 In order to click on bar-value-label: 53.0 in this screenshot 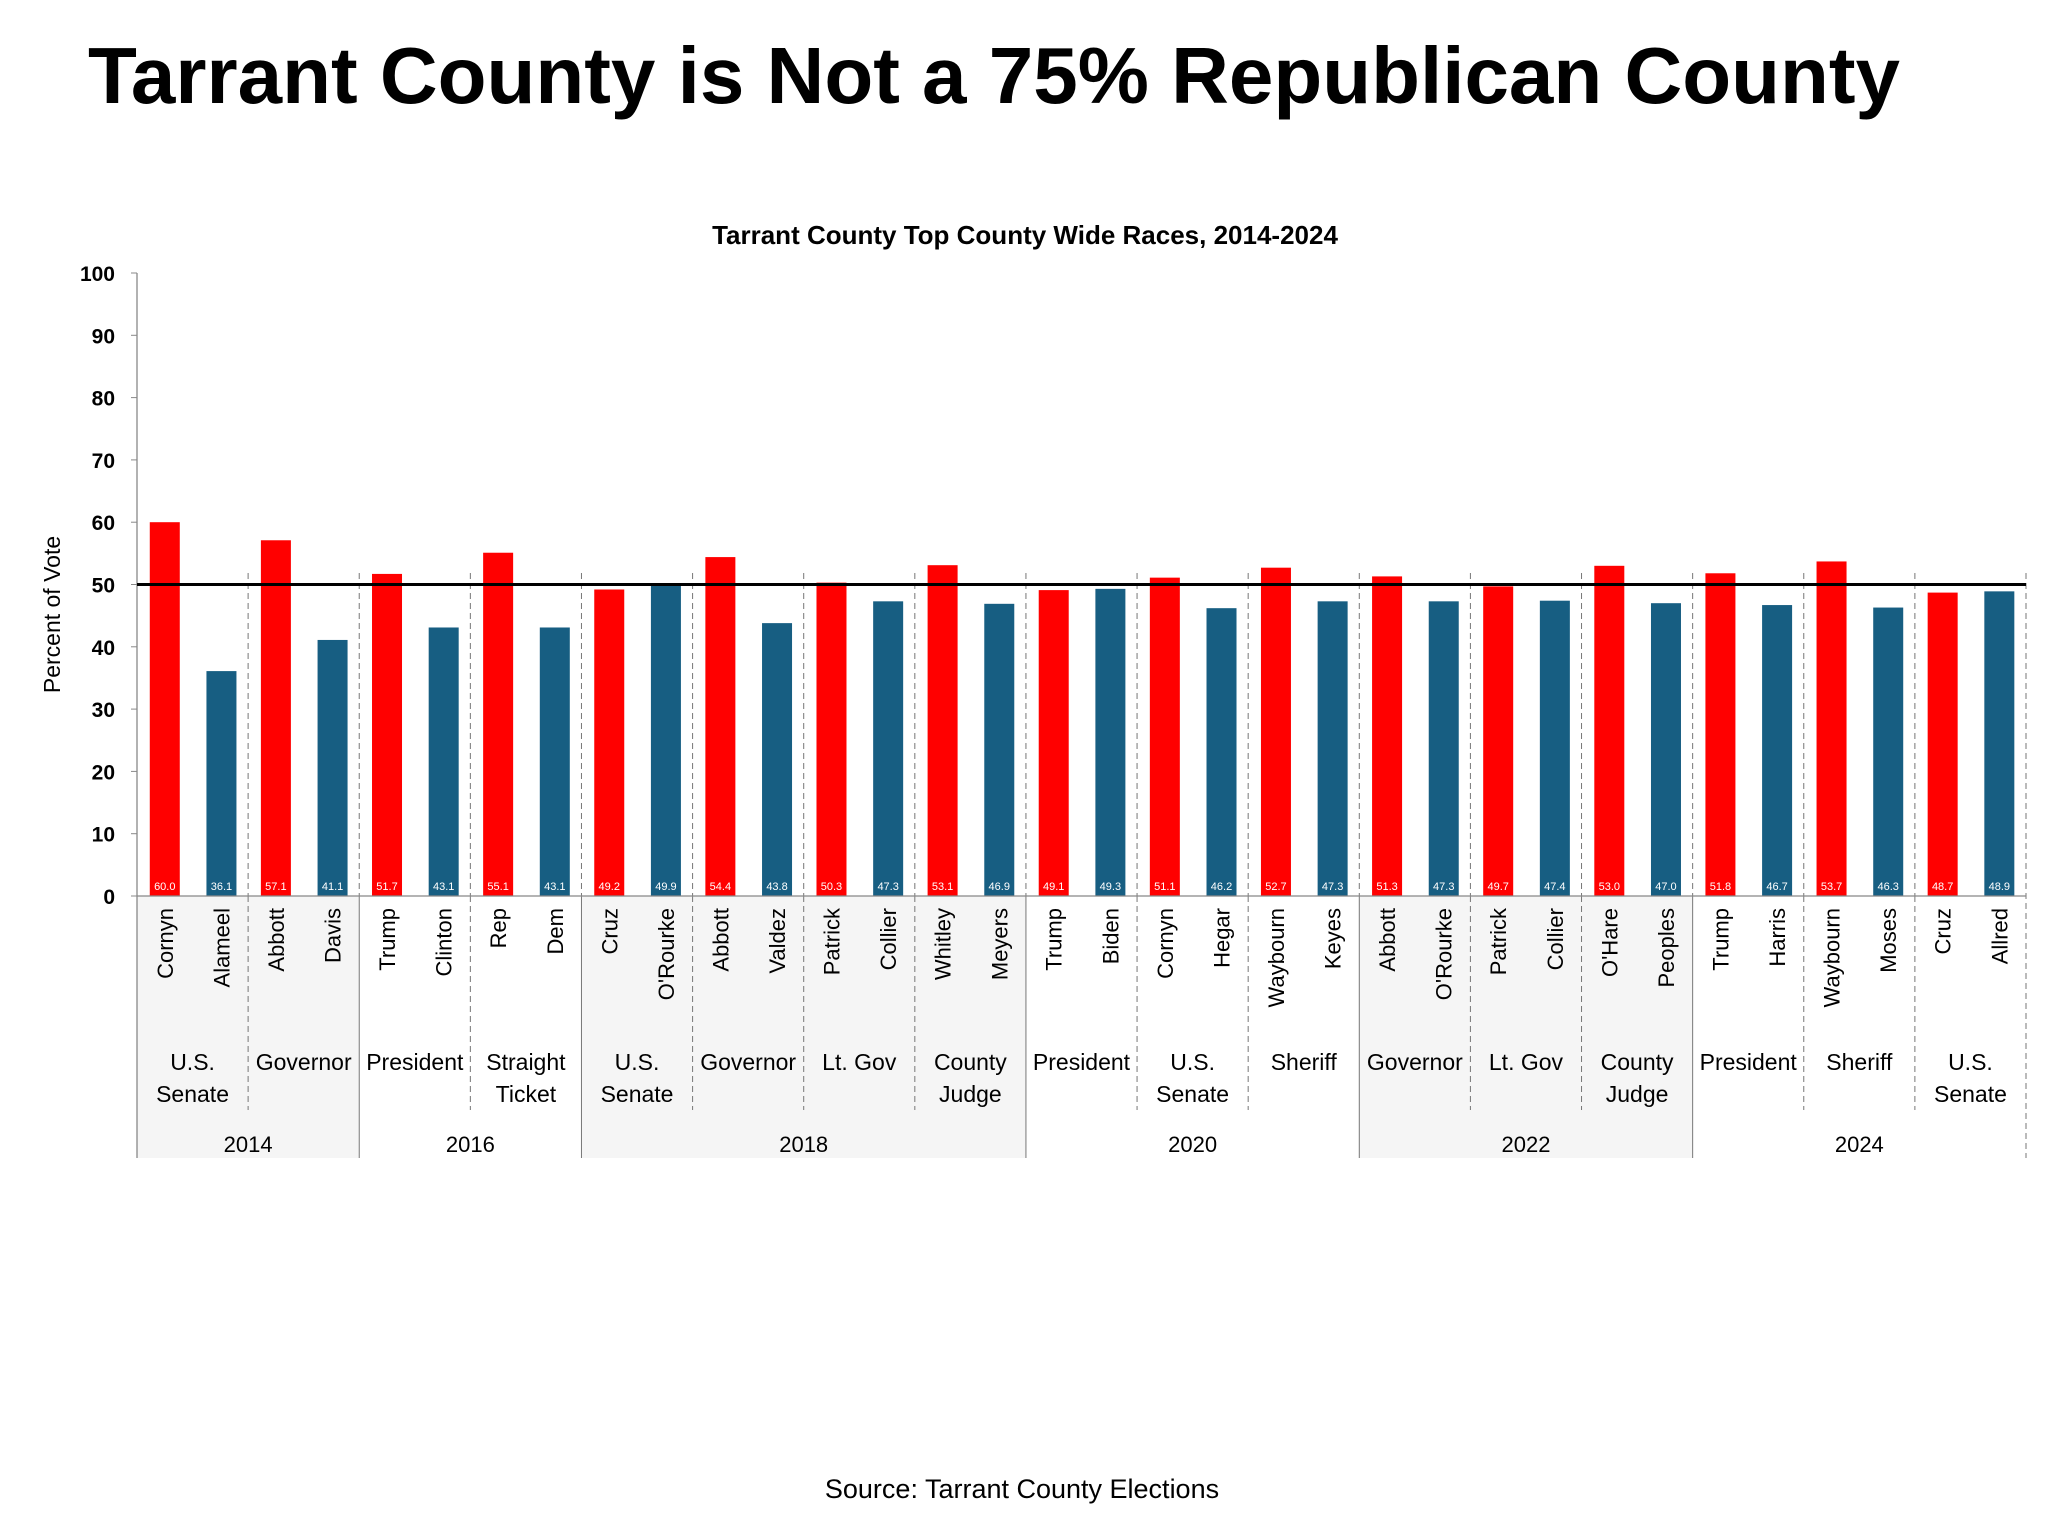, I will do `click(1609, 887)`.